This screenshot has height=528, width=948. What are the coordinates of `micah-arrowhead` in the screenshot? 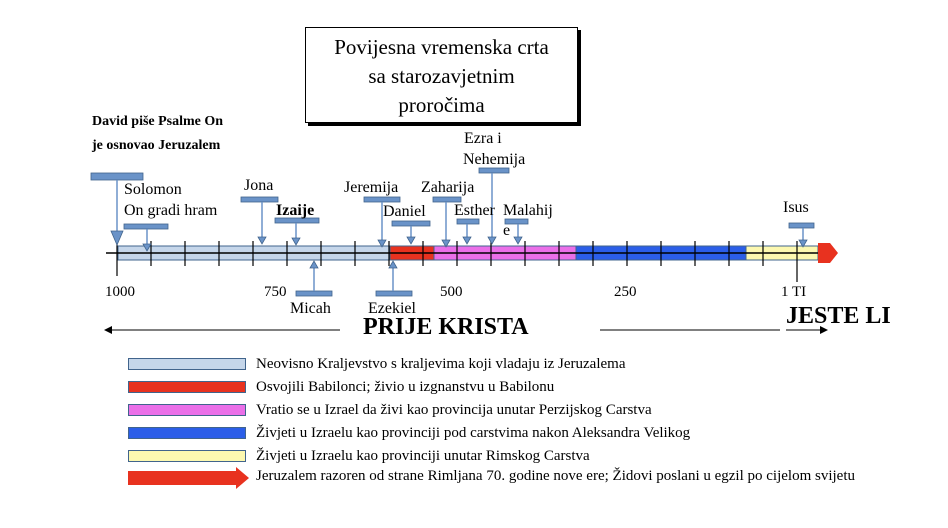 It's located at (314, 264).